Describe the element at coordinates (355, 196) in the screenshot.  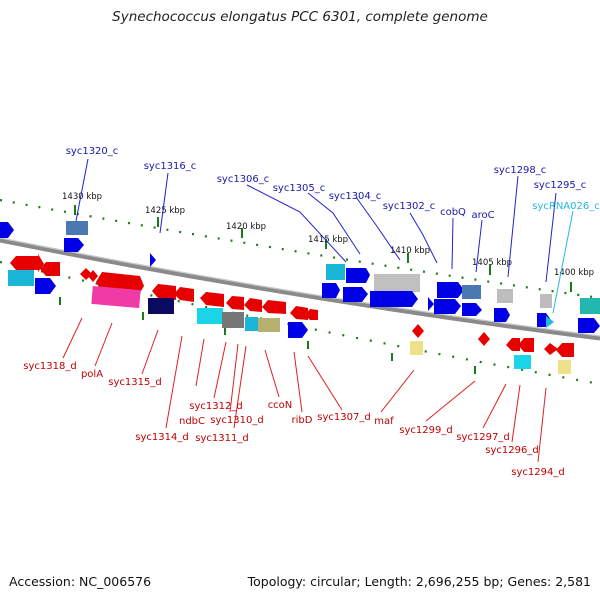
I see `gene-label: syc1304_c` at that location.